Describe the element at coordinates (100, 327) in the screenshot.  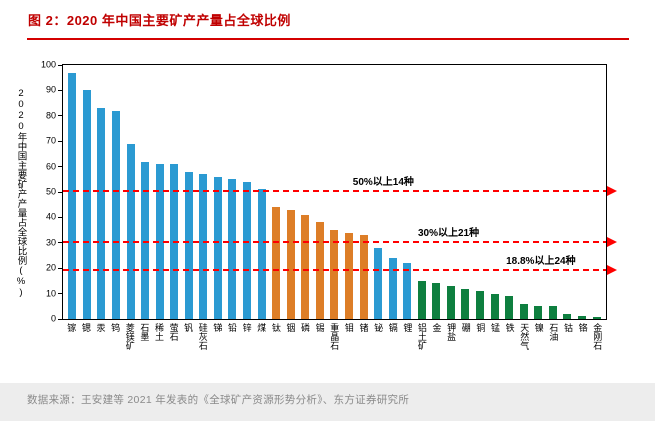
I see `x-label-汞: 汞` at that location.